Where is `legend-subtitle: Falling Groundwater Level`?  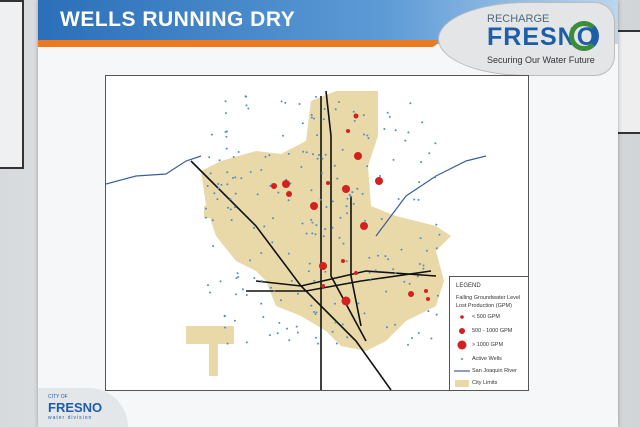 legend-subtitle: Falling Groundwater Level is located at coordinates (488, 298).